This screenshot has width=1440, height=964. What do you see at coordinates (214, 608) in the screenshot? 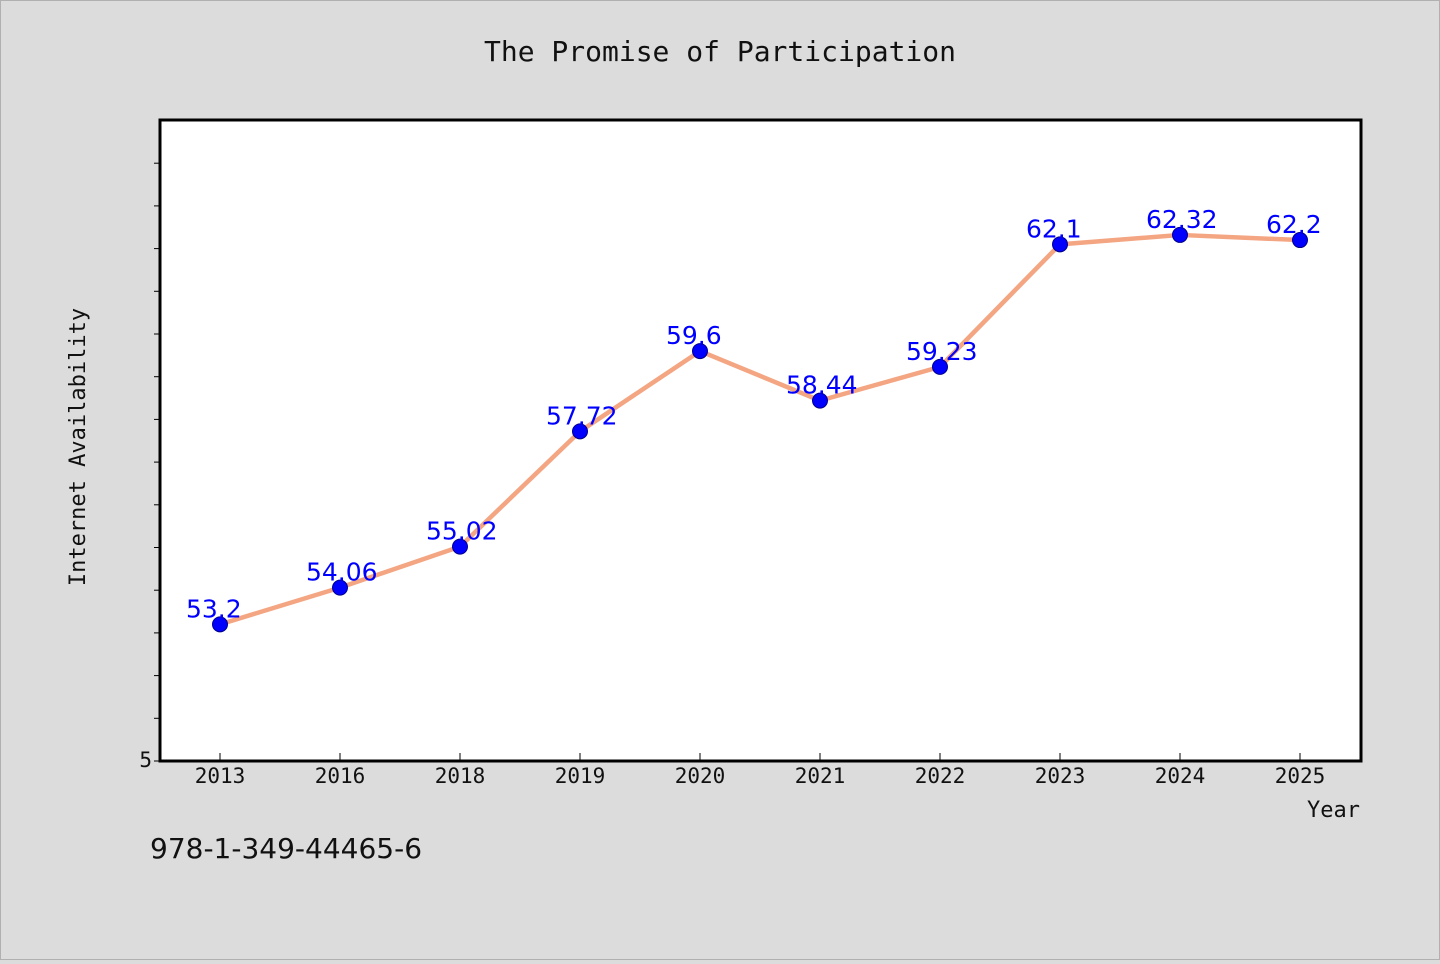
I see `data-label: 53.2` at bounding box center [214, 608].